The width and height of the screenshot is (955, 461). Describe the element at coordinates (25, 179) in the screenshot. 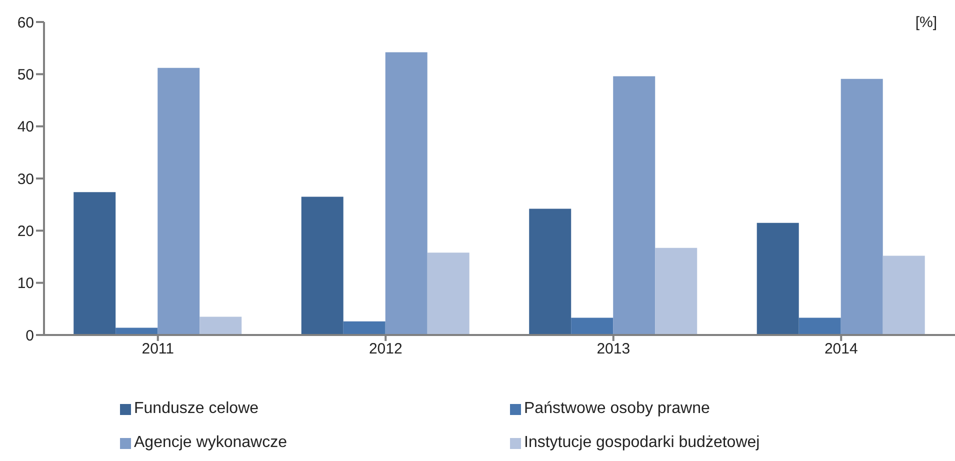

I see `y-tick-label: 30` at that location.